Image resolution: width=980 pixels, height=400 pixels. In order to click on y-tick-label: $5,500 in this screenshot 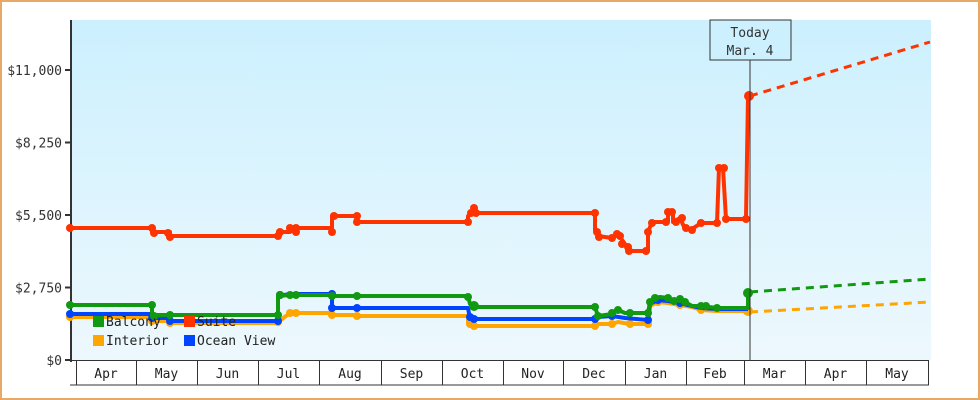, I will do `click(38, 216)`.